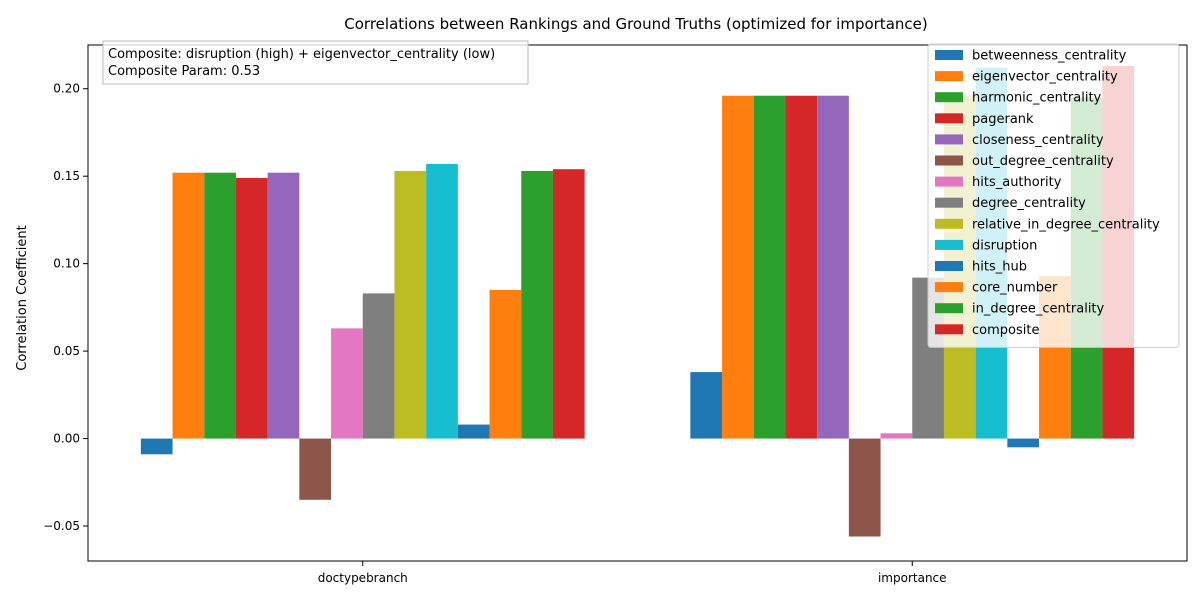 The width and height of the screenshot is (1200, 600). What do you see at coordinates (769, 267) in the screenshot?
I see `bar-harmonic_centrality-importance` at bounding box center [769, 267].